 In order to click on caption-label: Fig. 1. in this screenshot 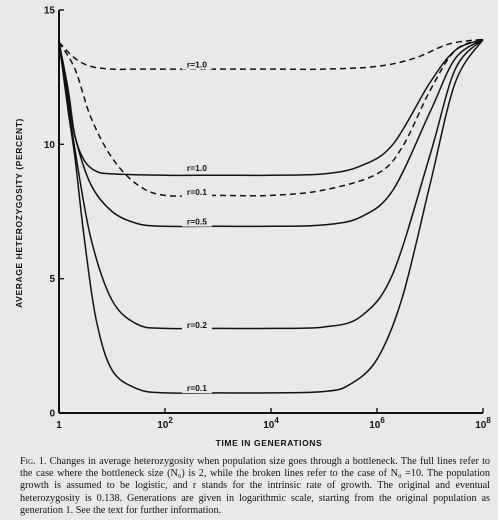, I will do `click(33, 461)`.